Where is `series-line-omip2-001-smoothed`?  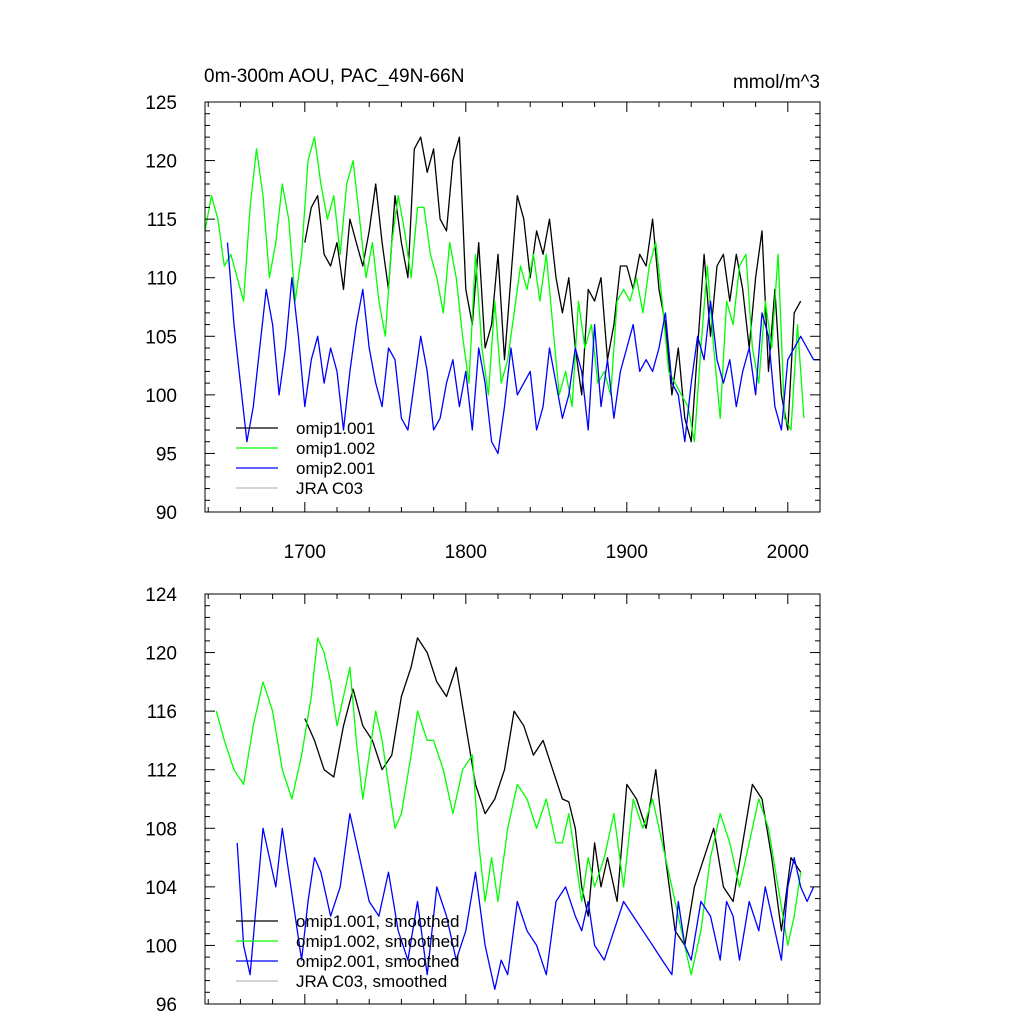
series-line-omip2-001-smoothed is located at coordinates (525, 901).